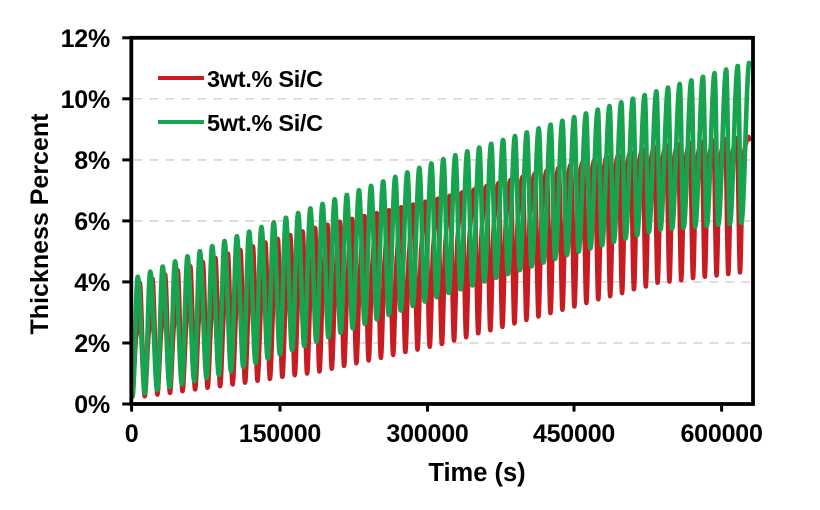  I want to click on svg-text: 4%, so click(92, 283).